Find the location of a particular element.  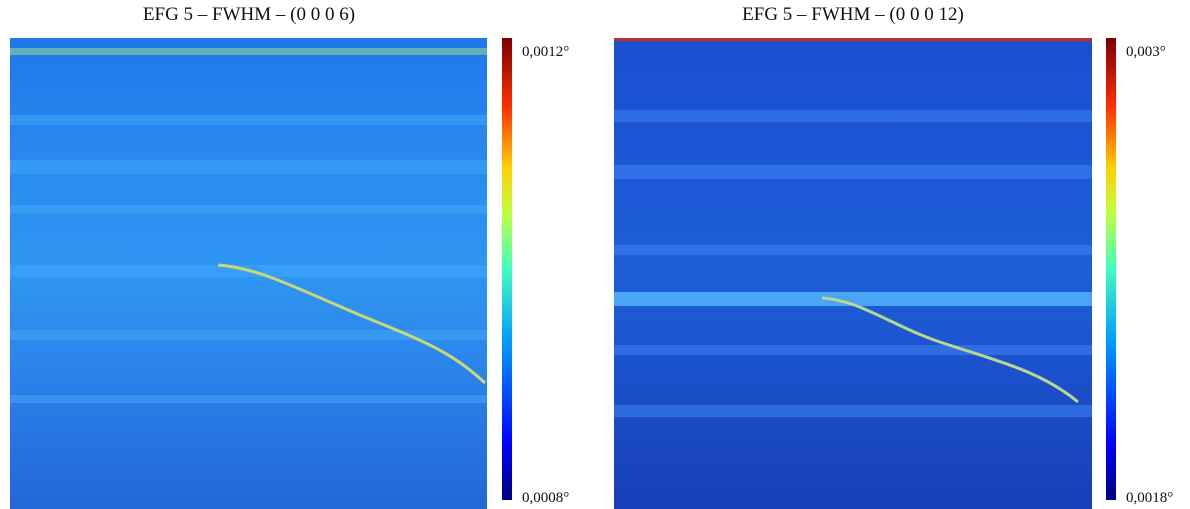

panel-title: EFG 5 – FWHM – (0 0 0 6) is located at coordinates (249, 14).